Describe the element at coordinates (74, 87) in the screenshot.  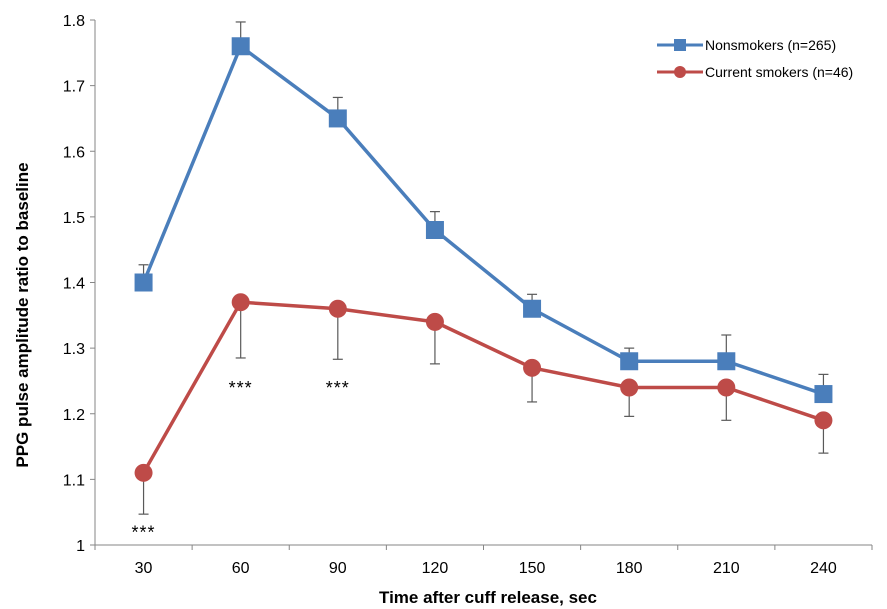
I see `y-tick-label: 1.7` at that location.